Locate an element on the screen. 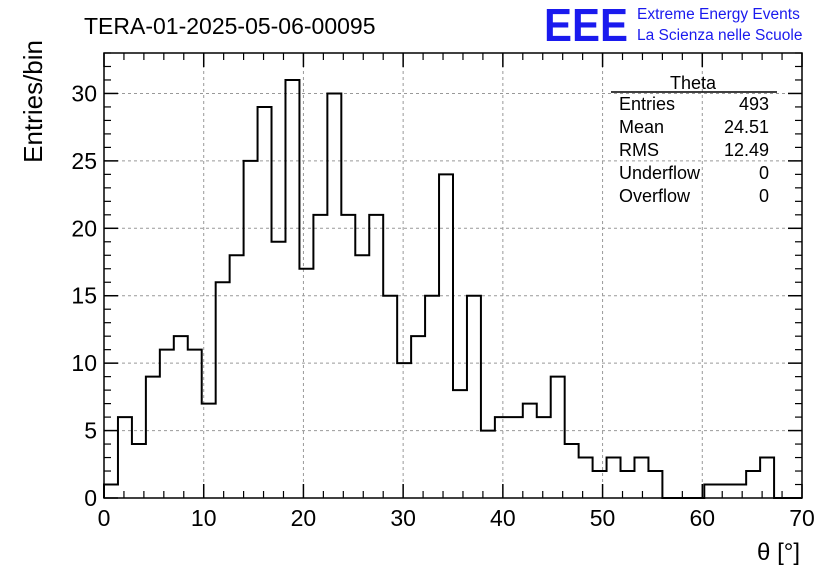 The image size is (836, 572). x-tick-labels: 0 10 20 30 40 50 60 70 is located at coordinates (456, 518).